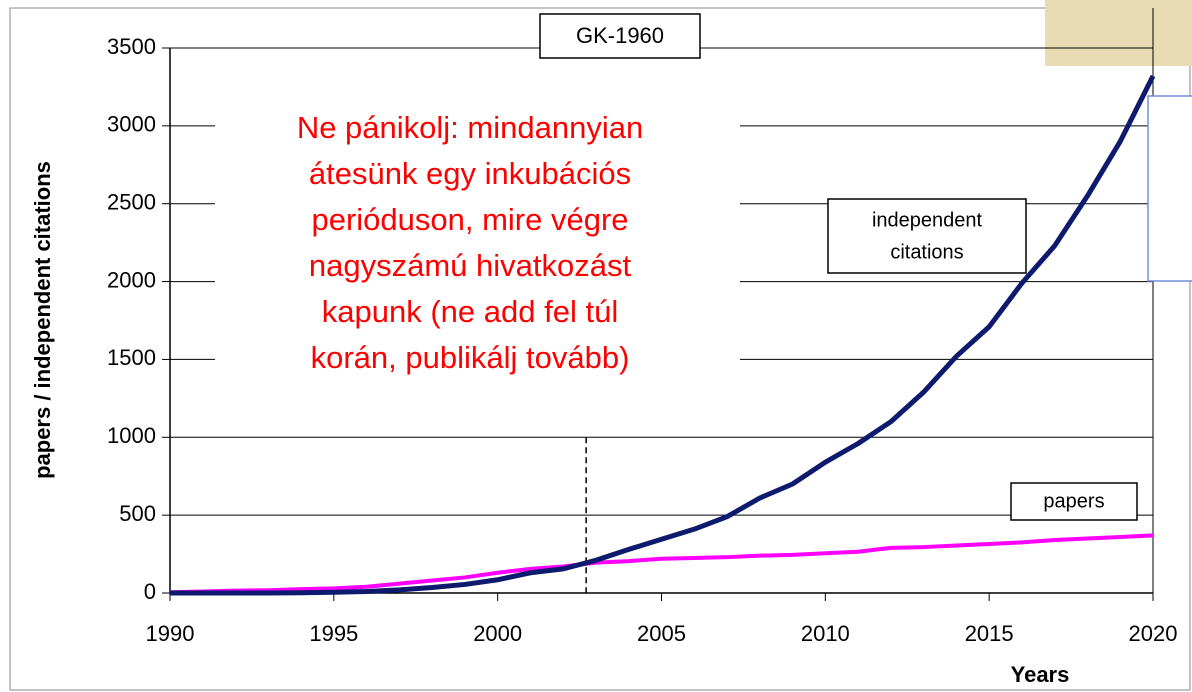 The height and width of the screenshot is (692, 1192). Describe the element at coordinates (497, 633) in the screenshot. I see `x-tick-label: 2000` at that location.